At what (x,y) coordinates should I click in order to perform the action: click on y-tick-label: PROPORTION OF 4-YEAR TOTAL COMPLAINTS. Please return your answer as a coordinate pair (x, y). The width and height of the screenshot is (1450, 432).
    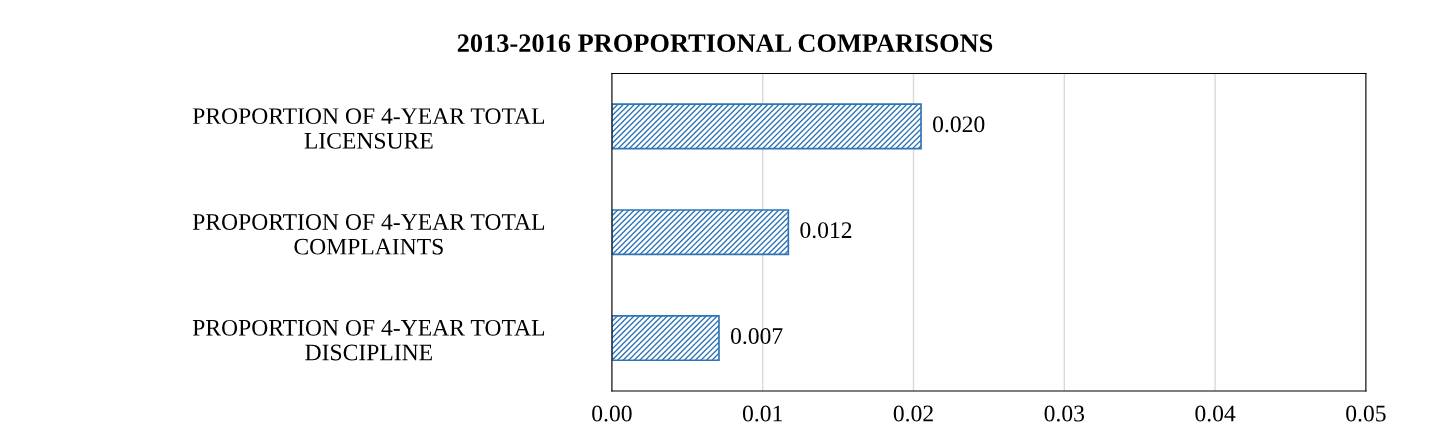
    Looking at the image, I should click on (368, 234).